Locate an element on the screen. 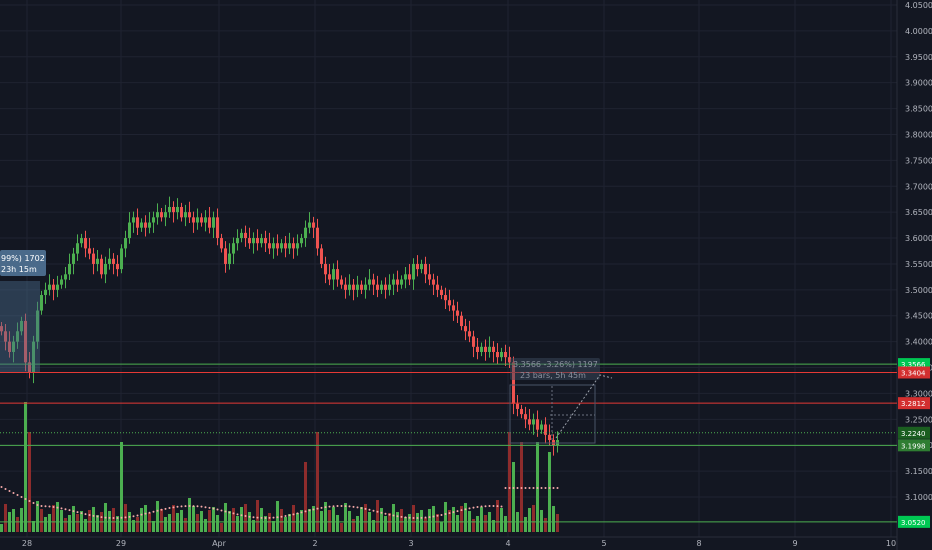  measure-label-right is located at coordinates (555, 369).